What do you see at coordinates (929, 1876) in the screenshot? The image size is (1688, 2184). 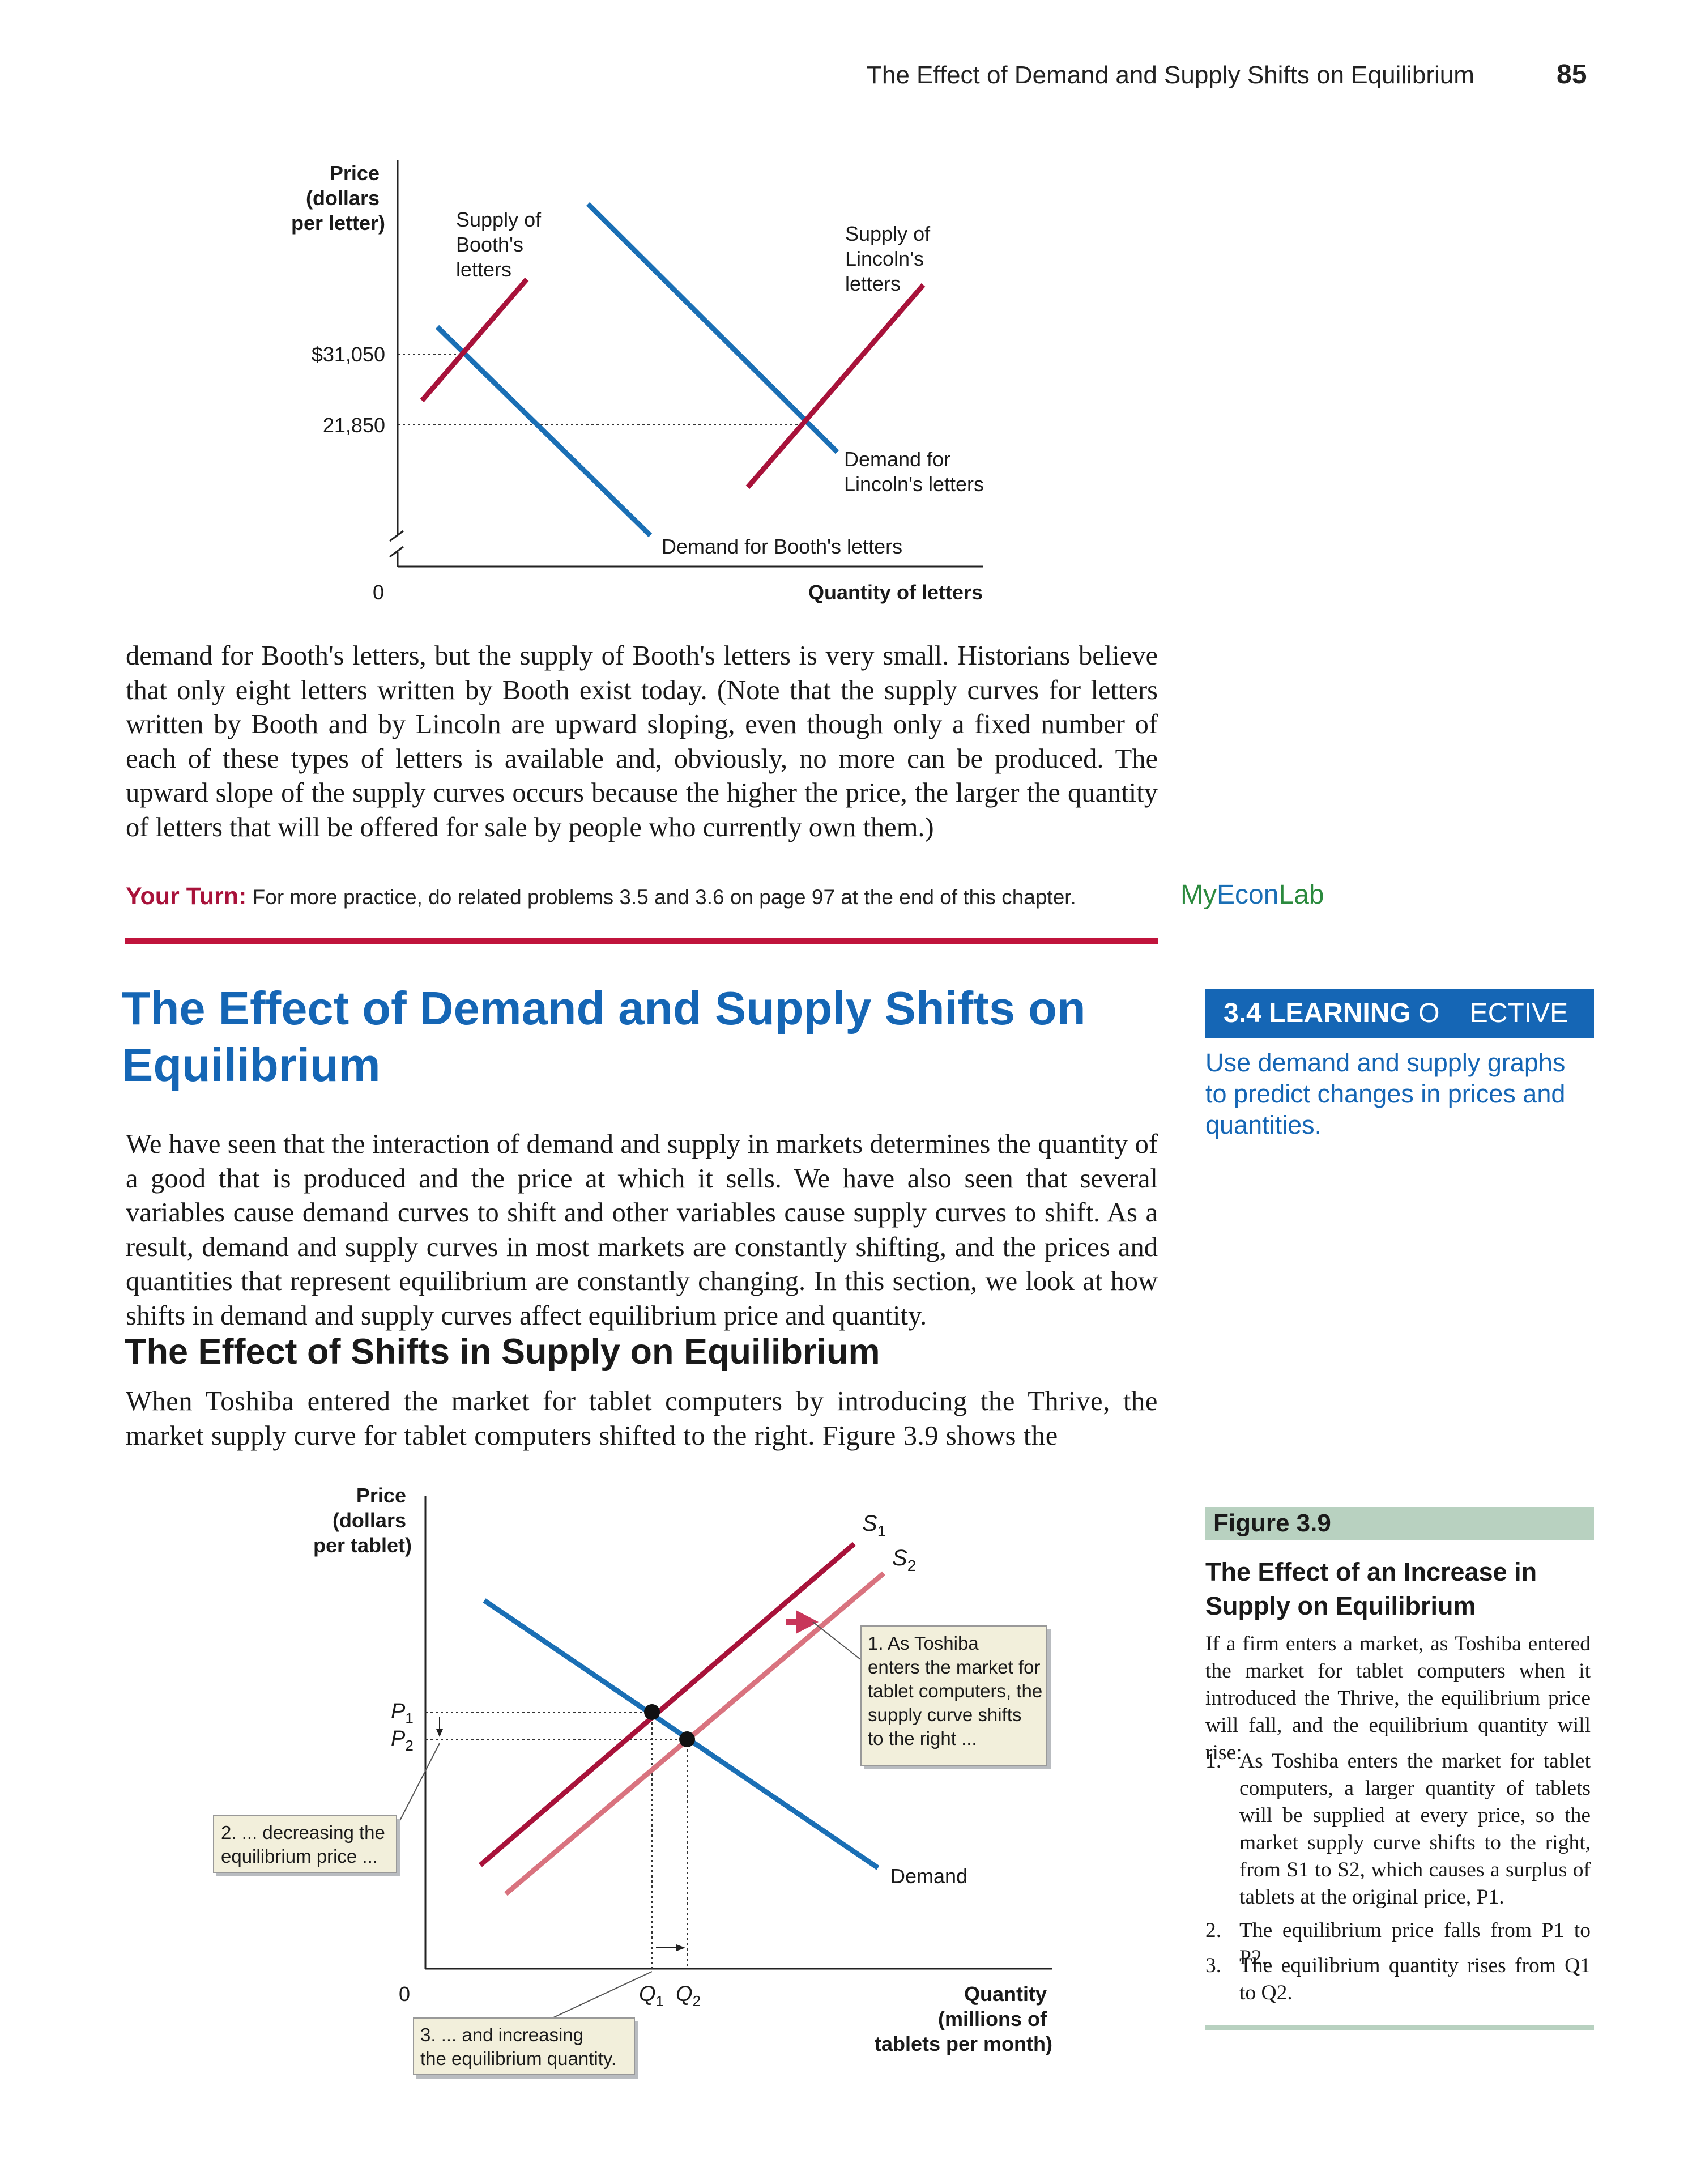 I see `demand-label: Demand` at bounding box center [929, 1876].